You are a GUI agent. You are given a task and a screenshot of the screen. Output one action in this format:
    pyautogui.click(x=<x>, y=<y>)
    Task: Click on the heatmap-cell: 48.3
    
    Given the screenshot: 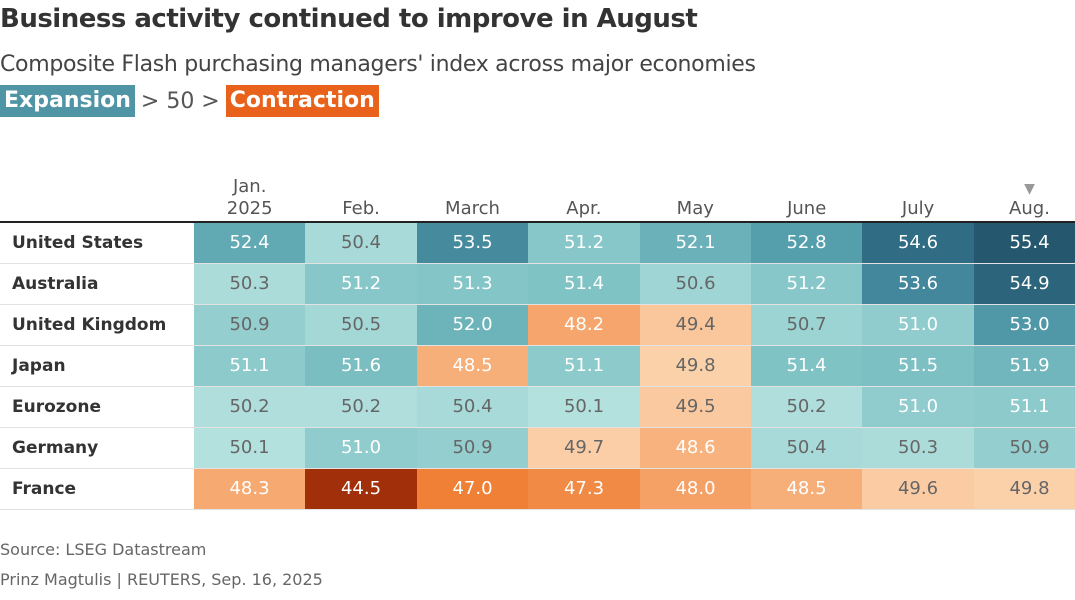 What is the action you would take?
    pyautogui.click(x=249, y=489)
    